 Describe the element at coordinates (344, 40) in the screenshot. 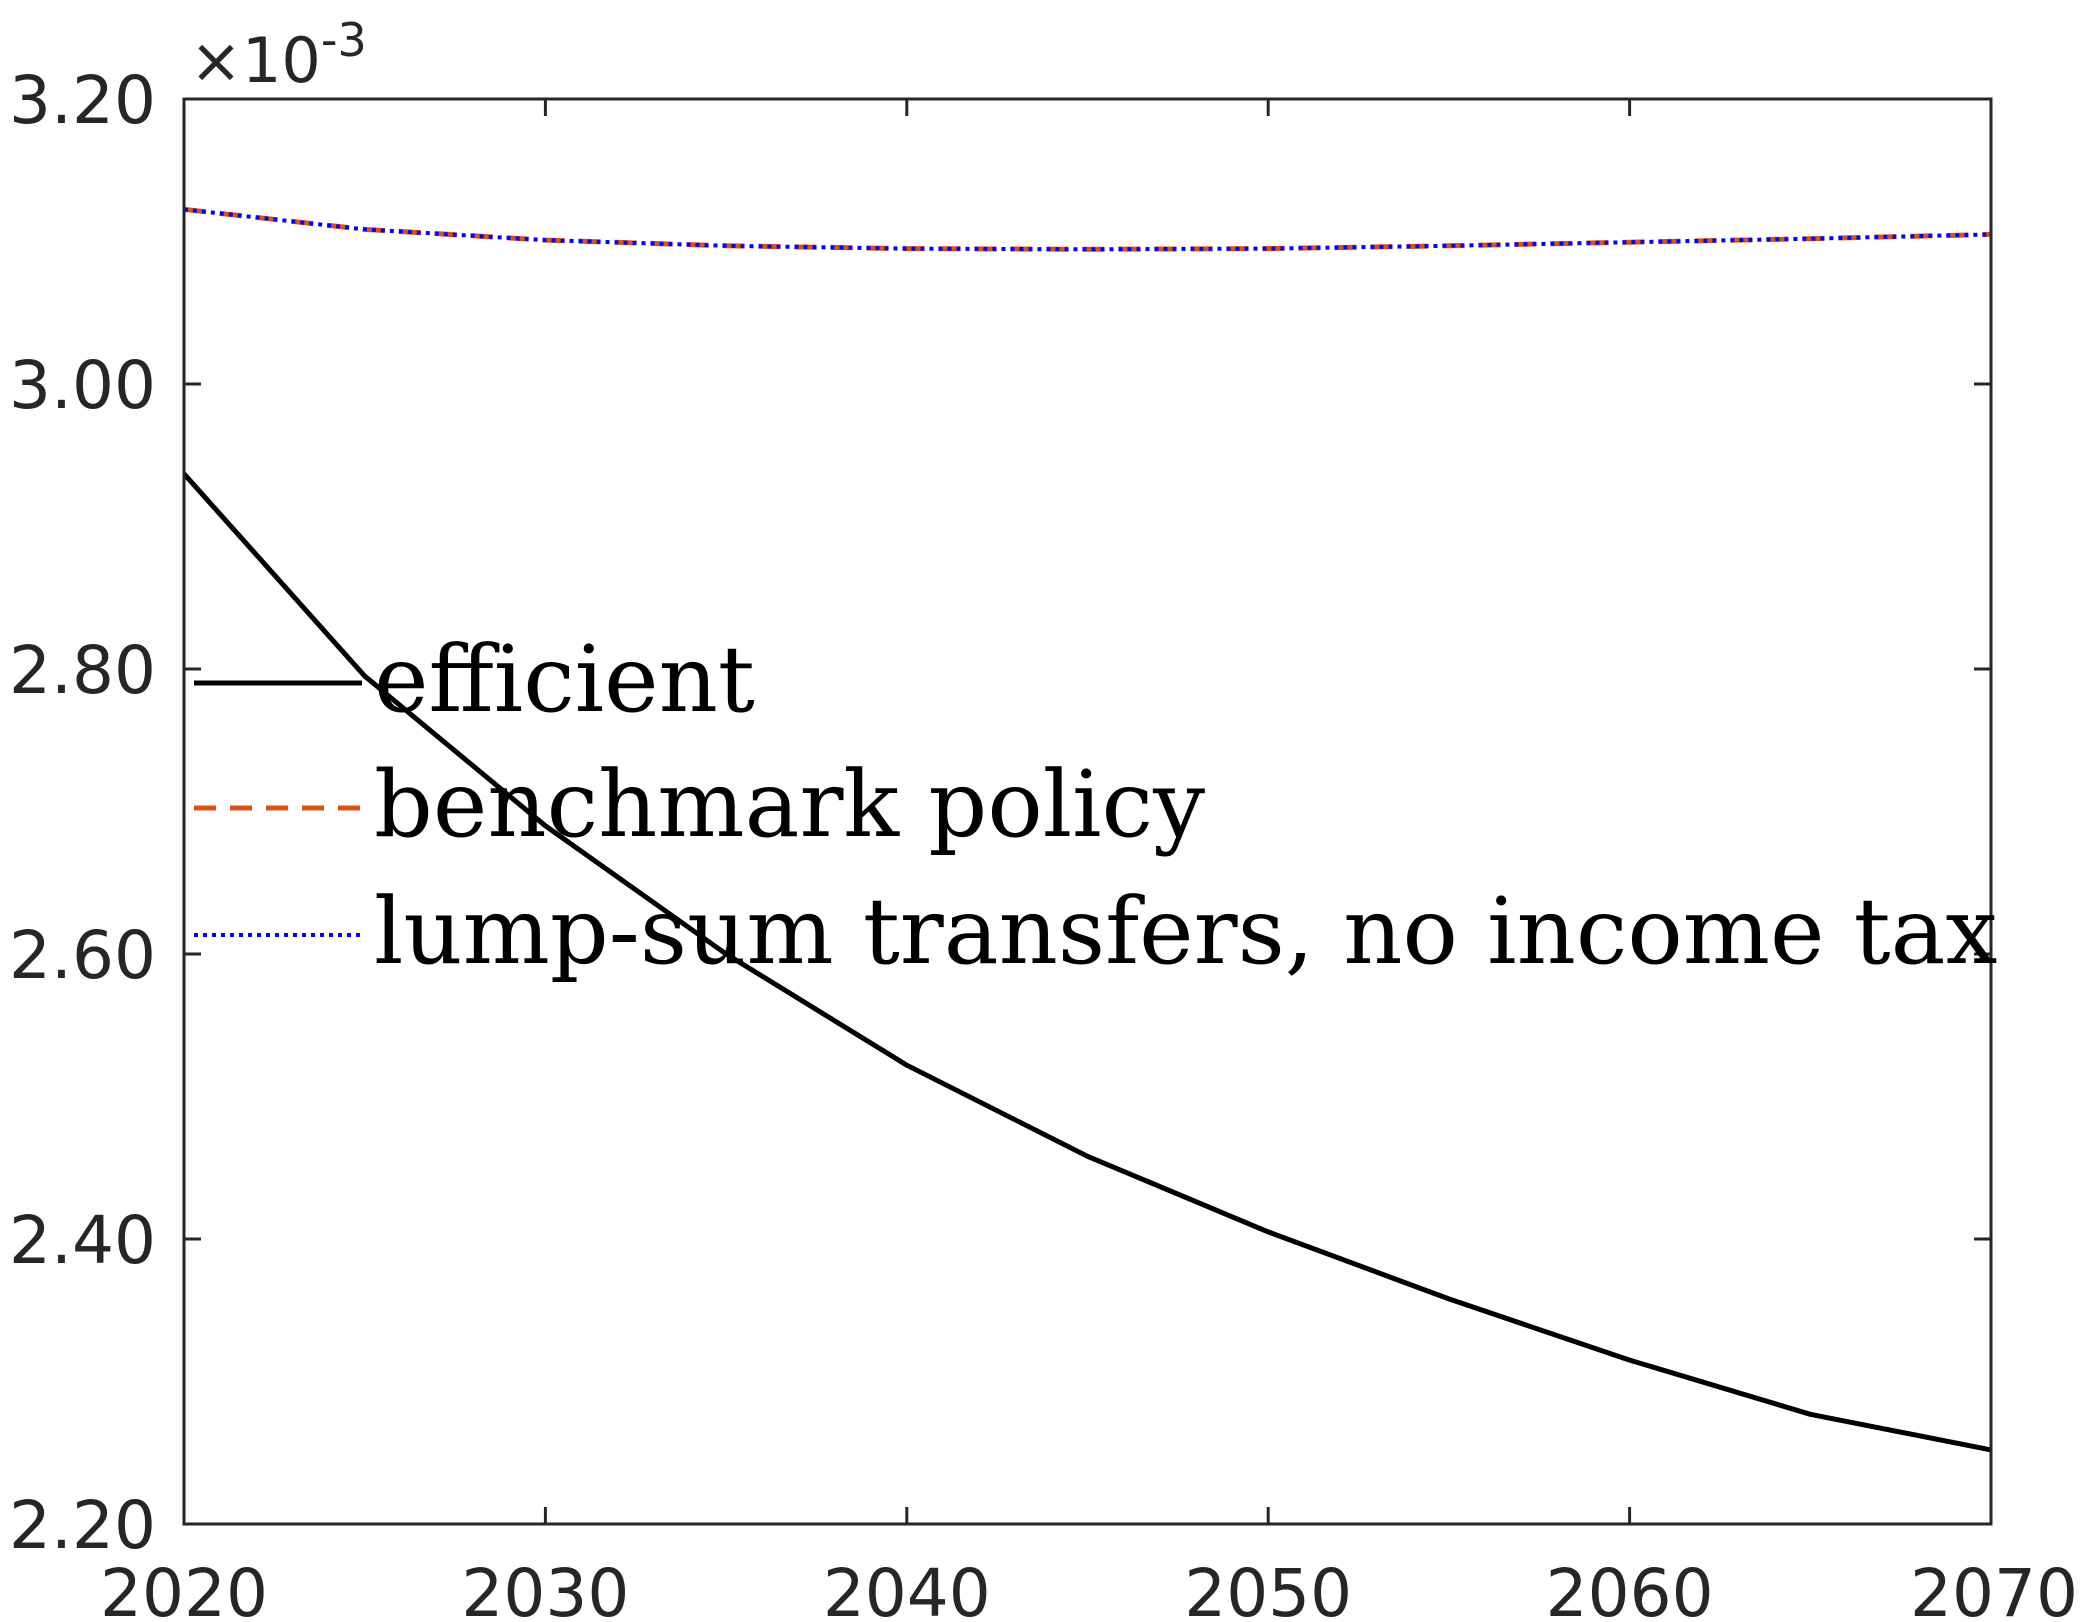

I see `y-multiplier-exponent: -3` at that location.